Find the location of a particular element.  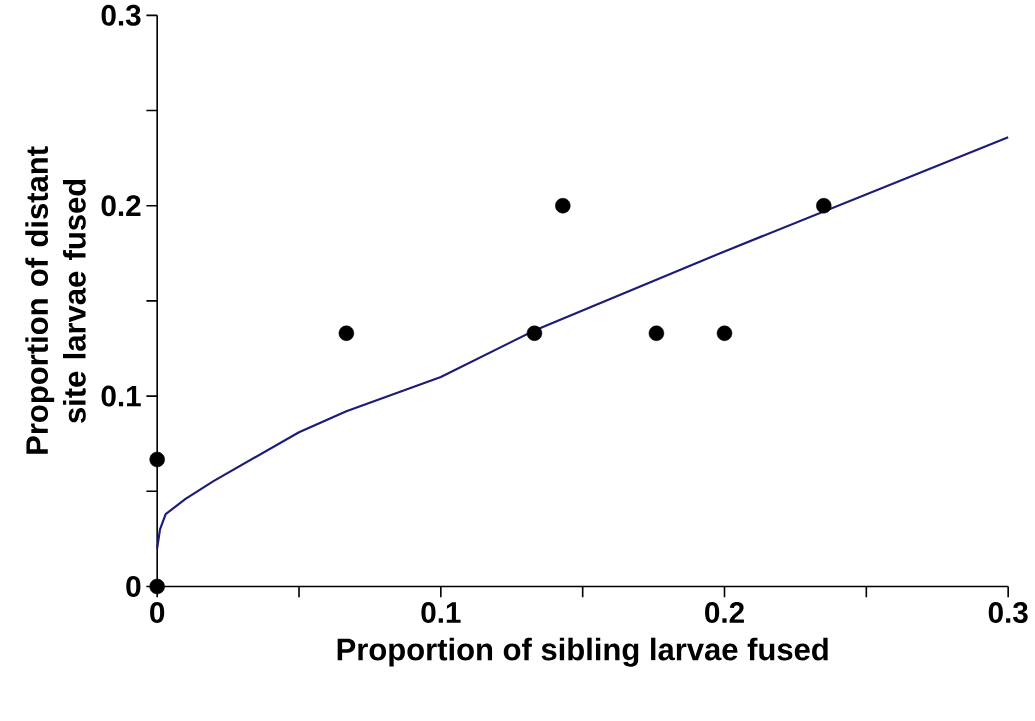

y-tick-label: 0.3 is located at coordinates (121, 15).